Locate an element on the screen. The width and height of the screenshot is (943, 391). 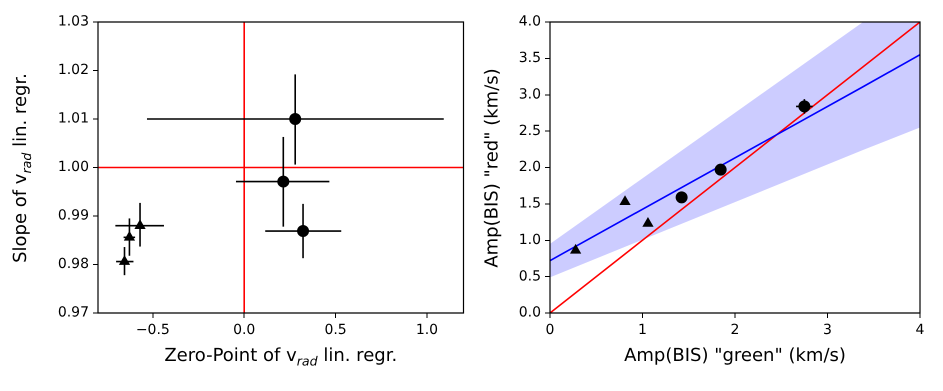
x-tick-label: 3 is located at coordinates (827, 330).